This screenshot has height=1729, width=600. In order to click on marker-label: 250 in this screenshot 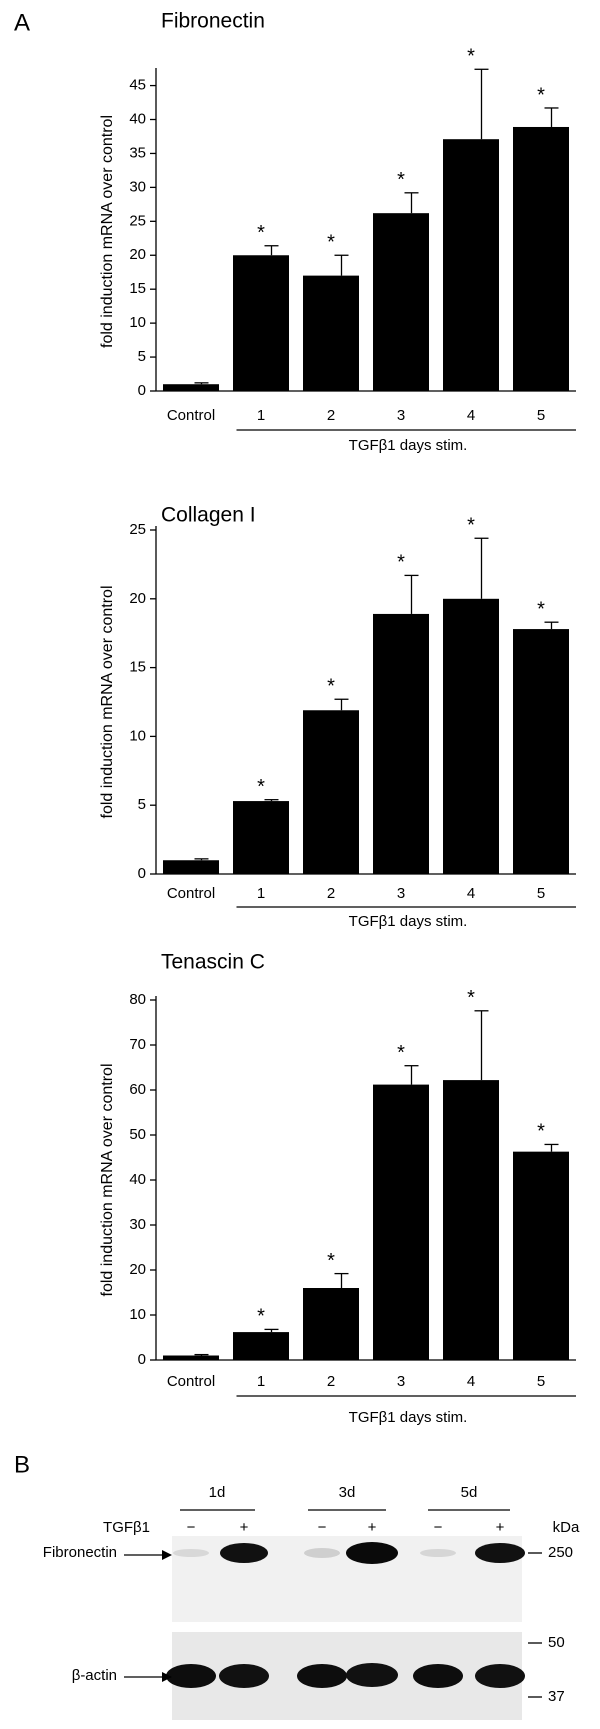, I will do `click(560, 1552)`.